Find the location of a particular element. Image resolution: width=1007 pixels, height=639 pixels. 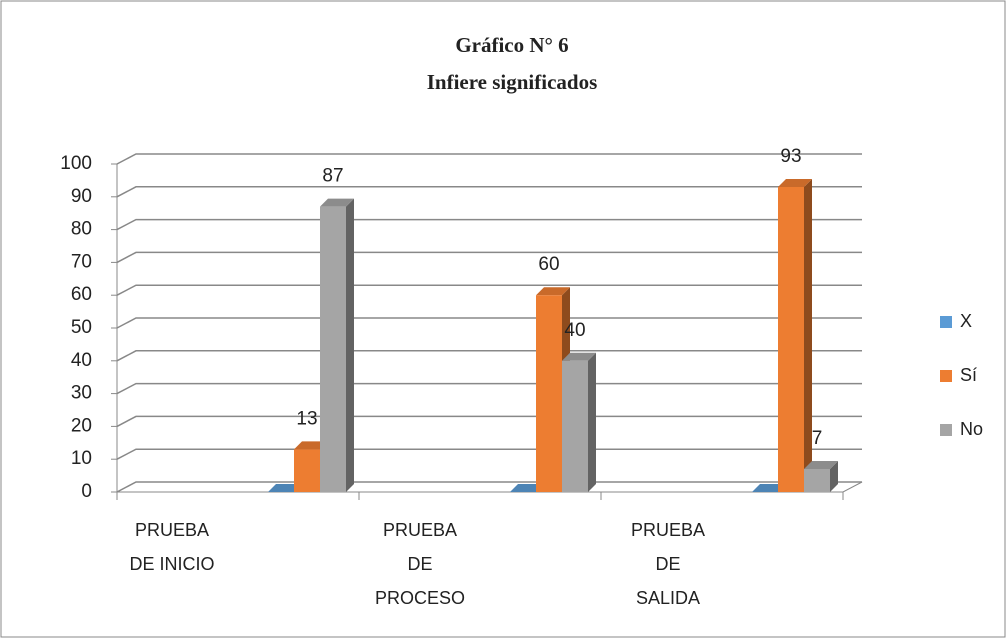

data-label: 13 is located at coordinates (306, 418).